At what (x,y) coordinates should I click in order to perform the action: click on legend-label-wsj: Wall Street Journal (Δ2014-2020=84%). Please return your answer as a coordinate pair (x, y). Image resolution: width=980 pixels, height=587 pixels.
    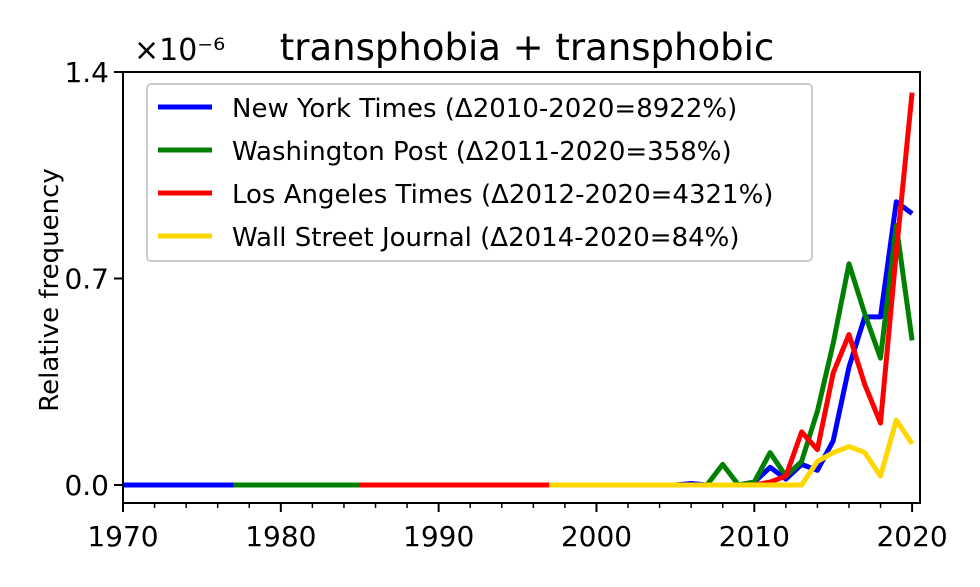
    Looking at the image, I should click on (486, 238).